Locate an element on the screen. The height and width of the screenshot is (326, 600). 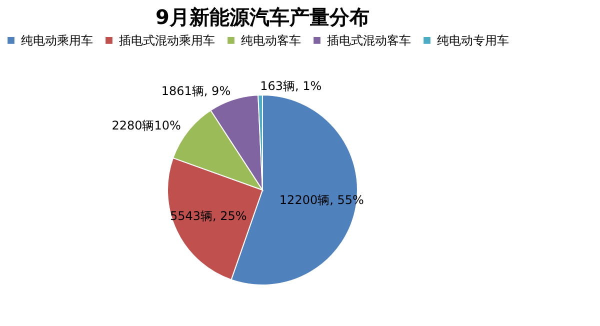
data-label: 5543辆, 25% is located at coordinates (208, 215).